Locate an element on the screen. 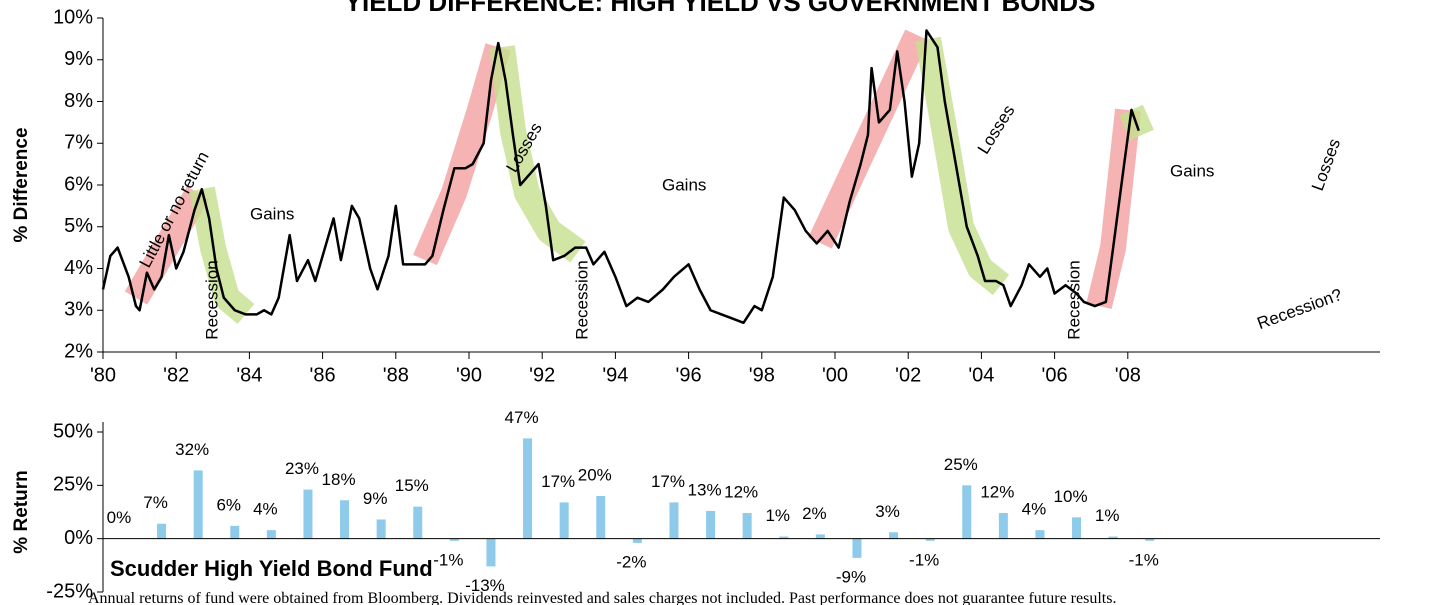 This screenshot has height=605, width=1442. x-tick-label: '86 is located at coordinates (323, 375).